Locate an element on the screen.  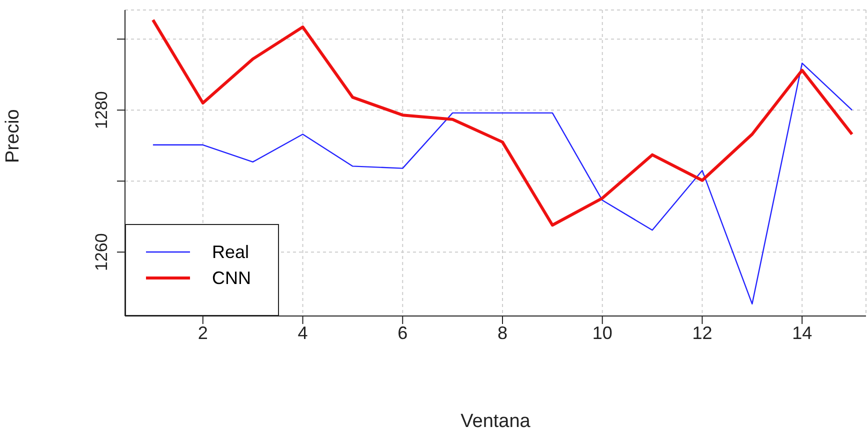
x-tick-label: 10 is located at coordinates (602, 332).